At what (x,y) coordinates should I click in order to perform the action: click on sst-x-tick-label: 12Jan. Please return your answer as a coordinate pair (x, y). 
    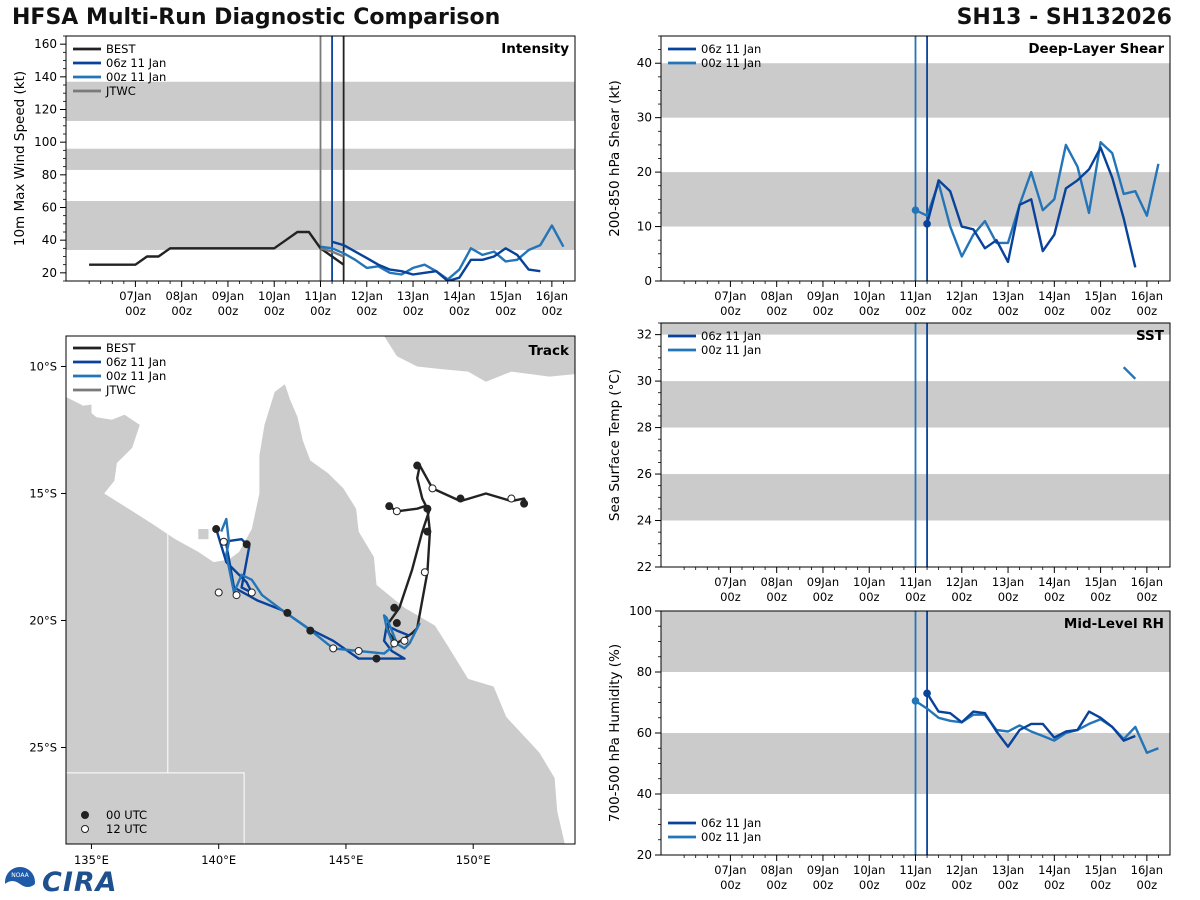
    Looking at the image, I should click on (962, 582).